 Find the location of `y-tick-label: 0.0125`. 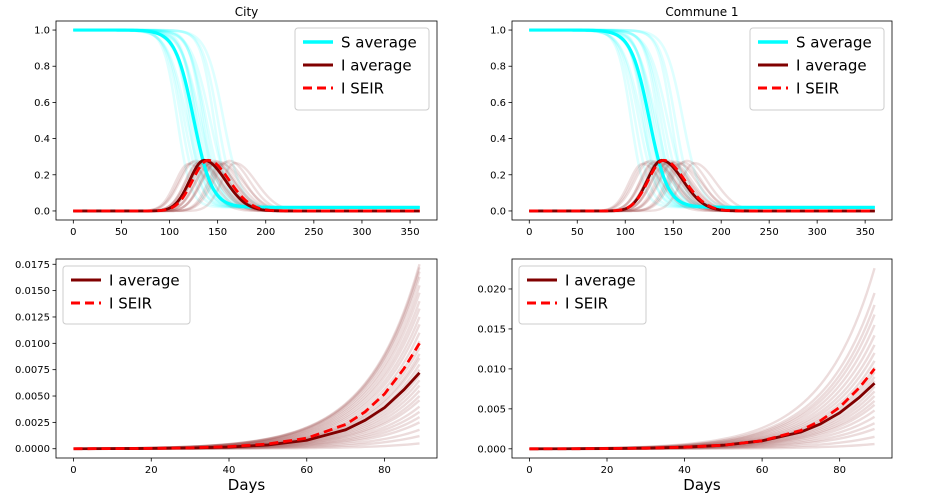

y-tick-label: 0.0125 is located at coordinates (32, 317).